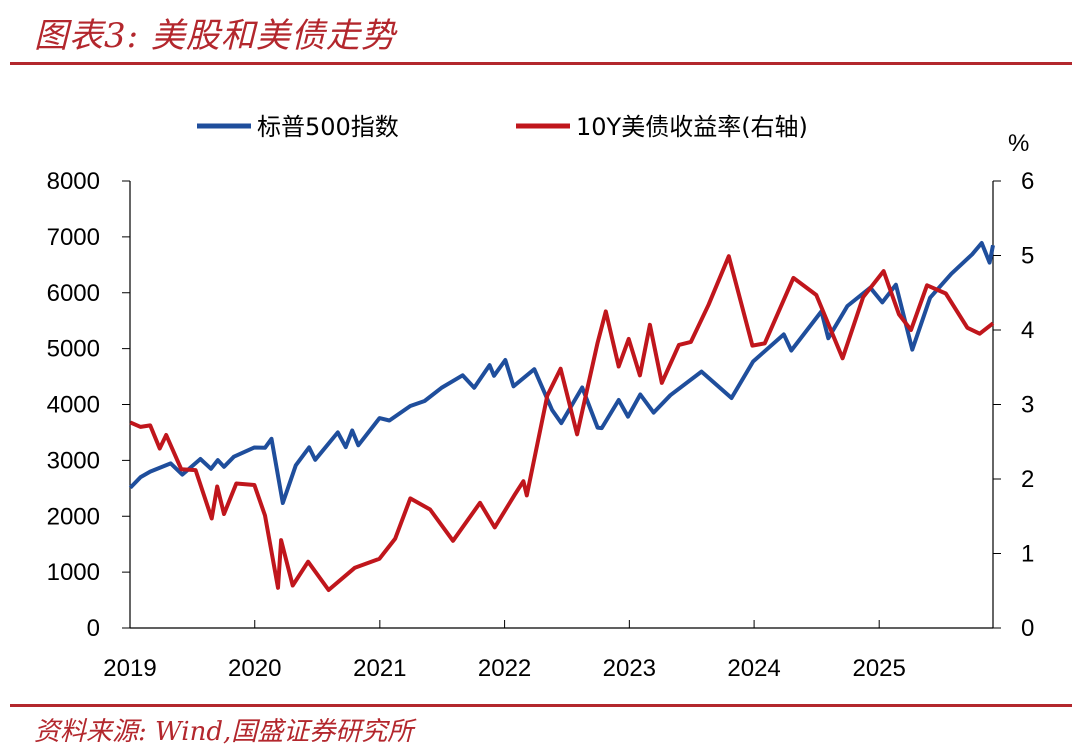 The height and width of the screenshot is (749, 1080). Describe the element at coordinates (1027, 628) in the screenshot. I see `y-right-tick-label: 0` at that location.